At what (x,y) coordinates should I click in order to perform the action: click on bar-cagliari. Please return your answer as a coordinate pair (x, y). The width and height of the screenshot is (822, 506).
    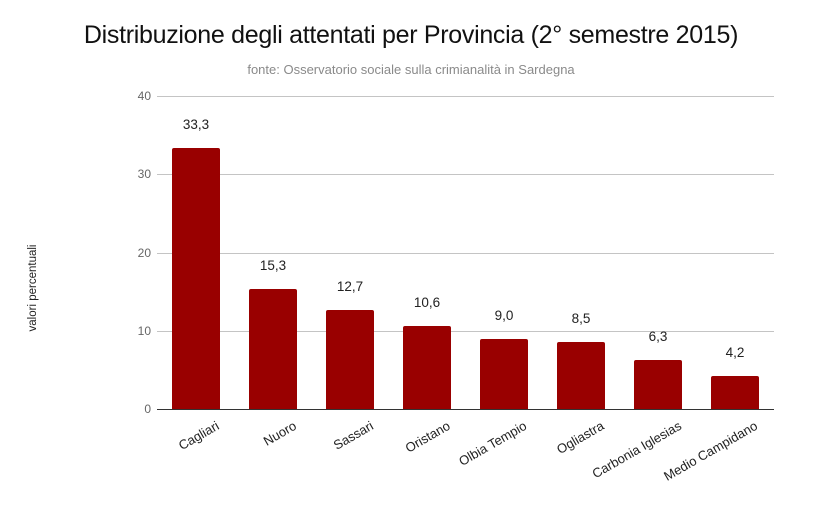
    Looking at the image, I should click on (196, 278).